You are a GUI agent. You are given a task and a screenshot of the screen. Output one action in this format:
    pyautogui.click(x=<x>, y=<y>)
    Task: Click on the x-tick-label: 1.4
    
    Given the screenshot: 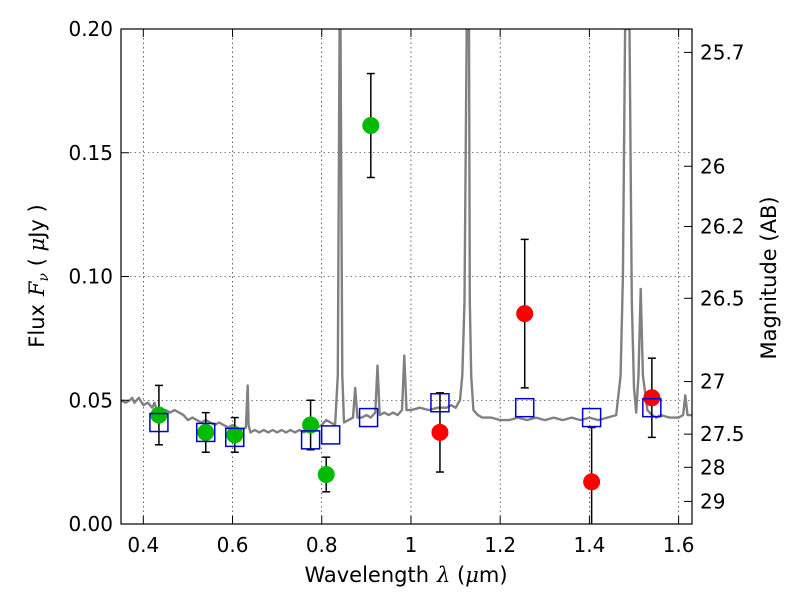 What is the action you would take?
    pyautogui.click(x=589, y=545)
    